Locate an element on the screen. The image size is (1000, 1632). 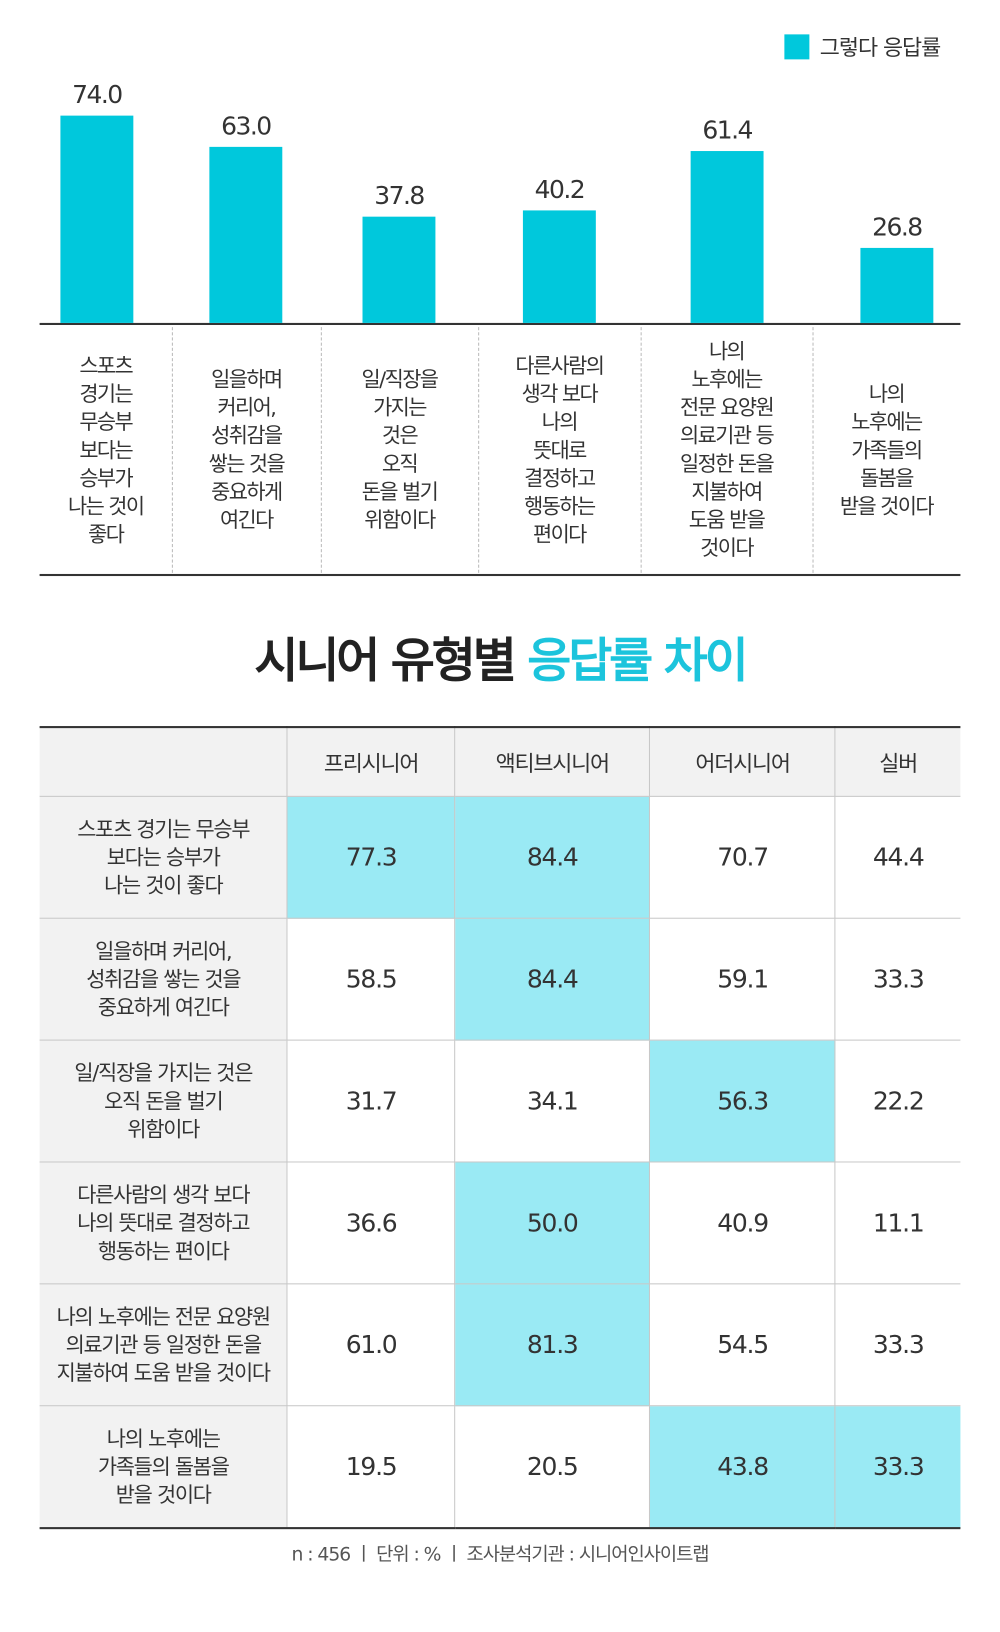
data-label: 63.0 is located at coordinates (246, 126).